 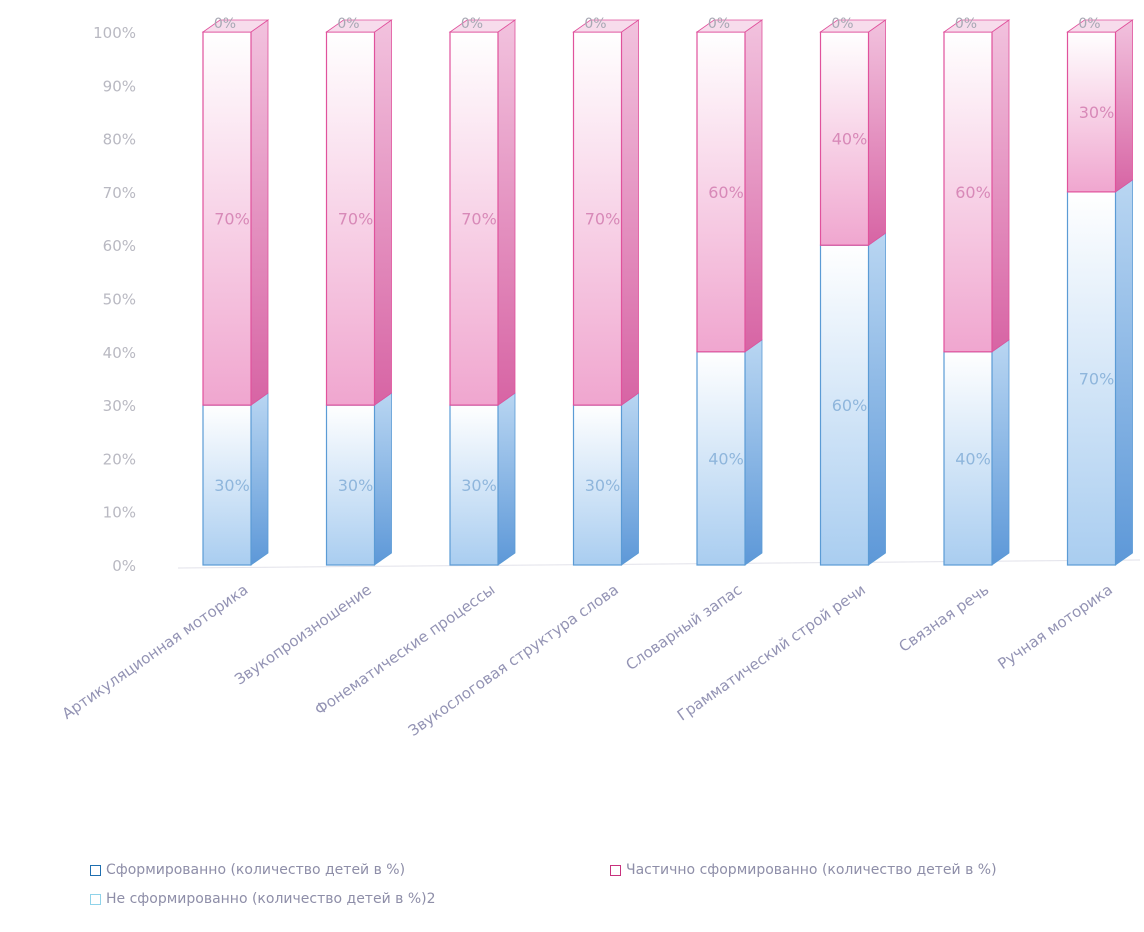 What do you see at coordinates (119, 246) in the screenshot?
I see `y-tick-label: 60%` at bounding box center [119, 246].